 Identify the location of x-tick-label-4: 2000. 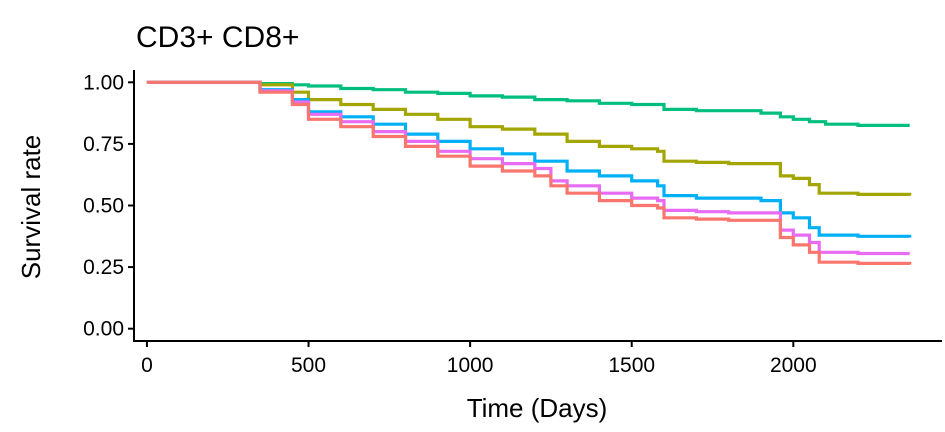
(793, 365).